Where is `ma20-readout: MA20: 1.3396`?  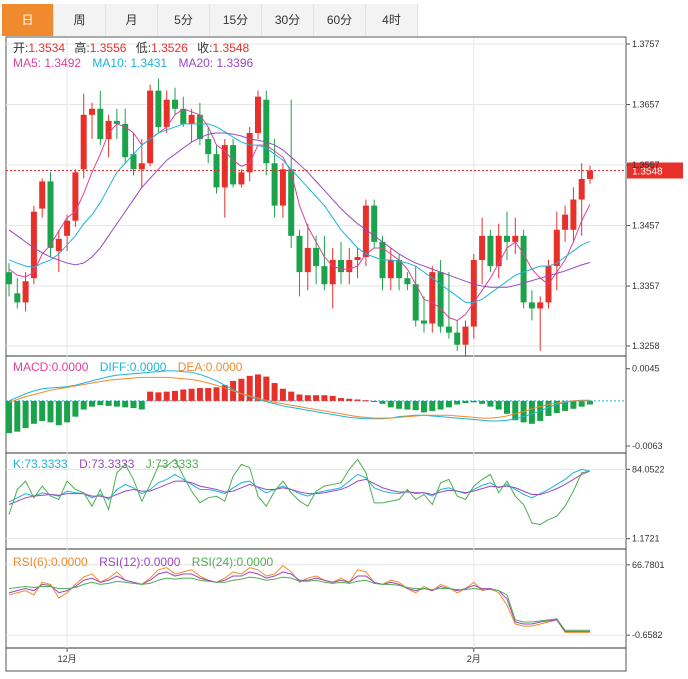 ma20-readout: MA20: 1.3396 is located at coordinates (215, 63).